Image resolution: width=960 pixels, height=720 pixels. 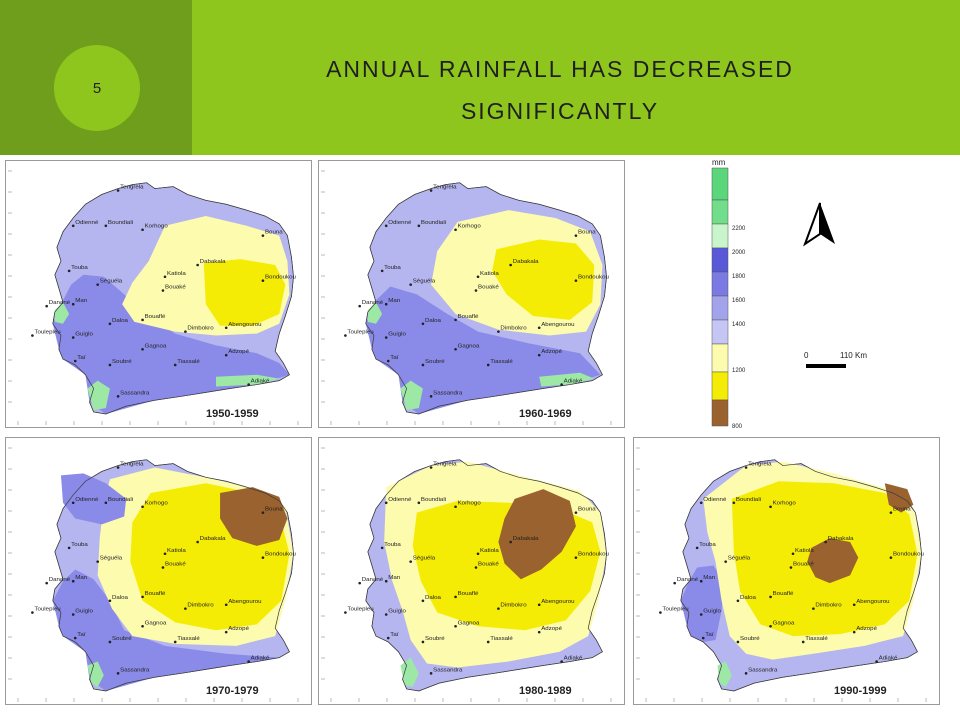 I want to click on period-label: 1990-1999, so click(x=860, y=691).